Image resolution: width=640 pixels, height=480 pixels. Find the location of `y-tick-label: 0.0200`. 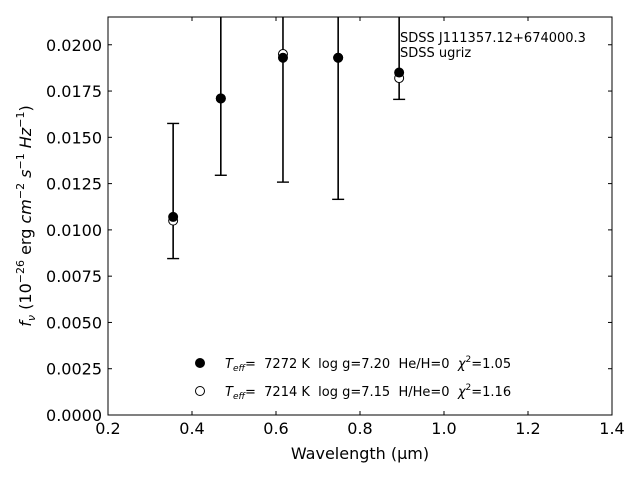

y-tick-label: 0.0200 is located at coordinates (74, 45).